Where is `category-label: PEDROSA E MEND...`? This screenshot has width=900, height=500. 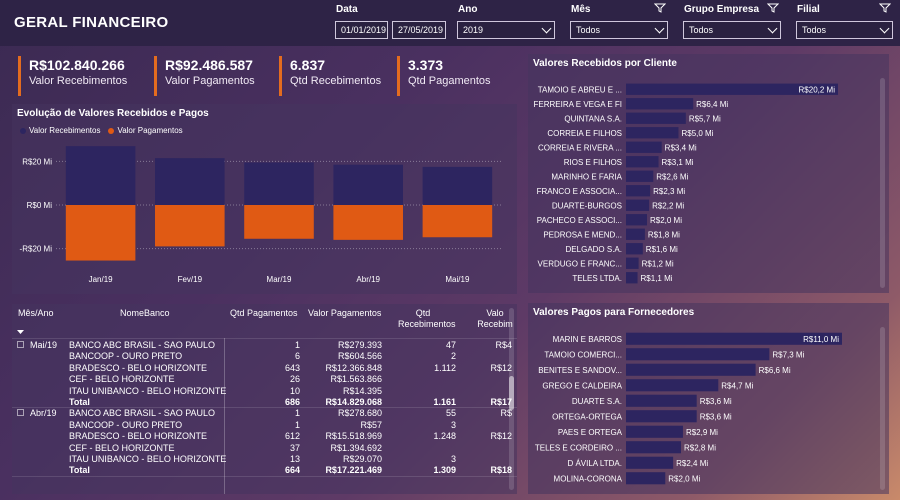 category-label: PEDROSA E MEND... is located at coordinates (582, 234).